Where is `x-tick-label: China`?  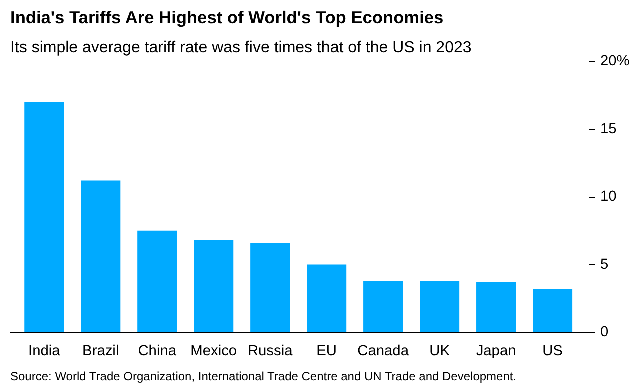 x-tick-label: China is located at coordinates (158, 352).